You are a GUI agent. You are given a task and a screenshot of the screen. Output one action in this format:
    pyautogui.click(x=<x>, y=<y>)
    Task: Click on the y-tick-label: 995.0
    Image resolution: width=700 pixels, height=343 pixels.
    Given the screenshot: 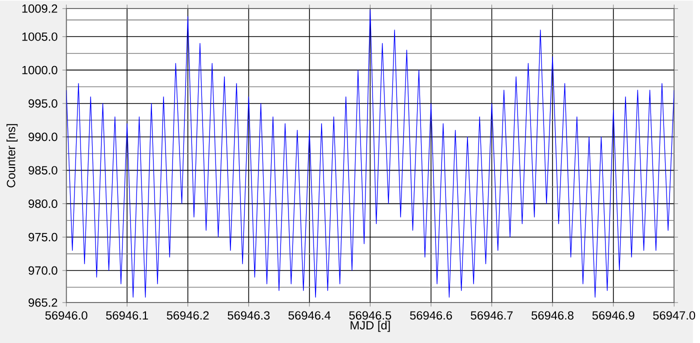 What is the action you would take?
    pyautogui.click(x=43, y=103)
    